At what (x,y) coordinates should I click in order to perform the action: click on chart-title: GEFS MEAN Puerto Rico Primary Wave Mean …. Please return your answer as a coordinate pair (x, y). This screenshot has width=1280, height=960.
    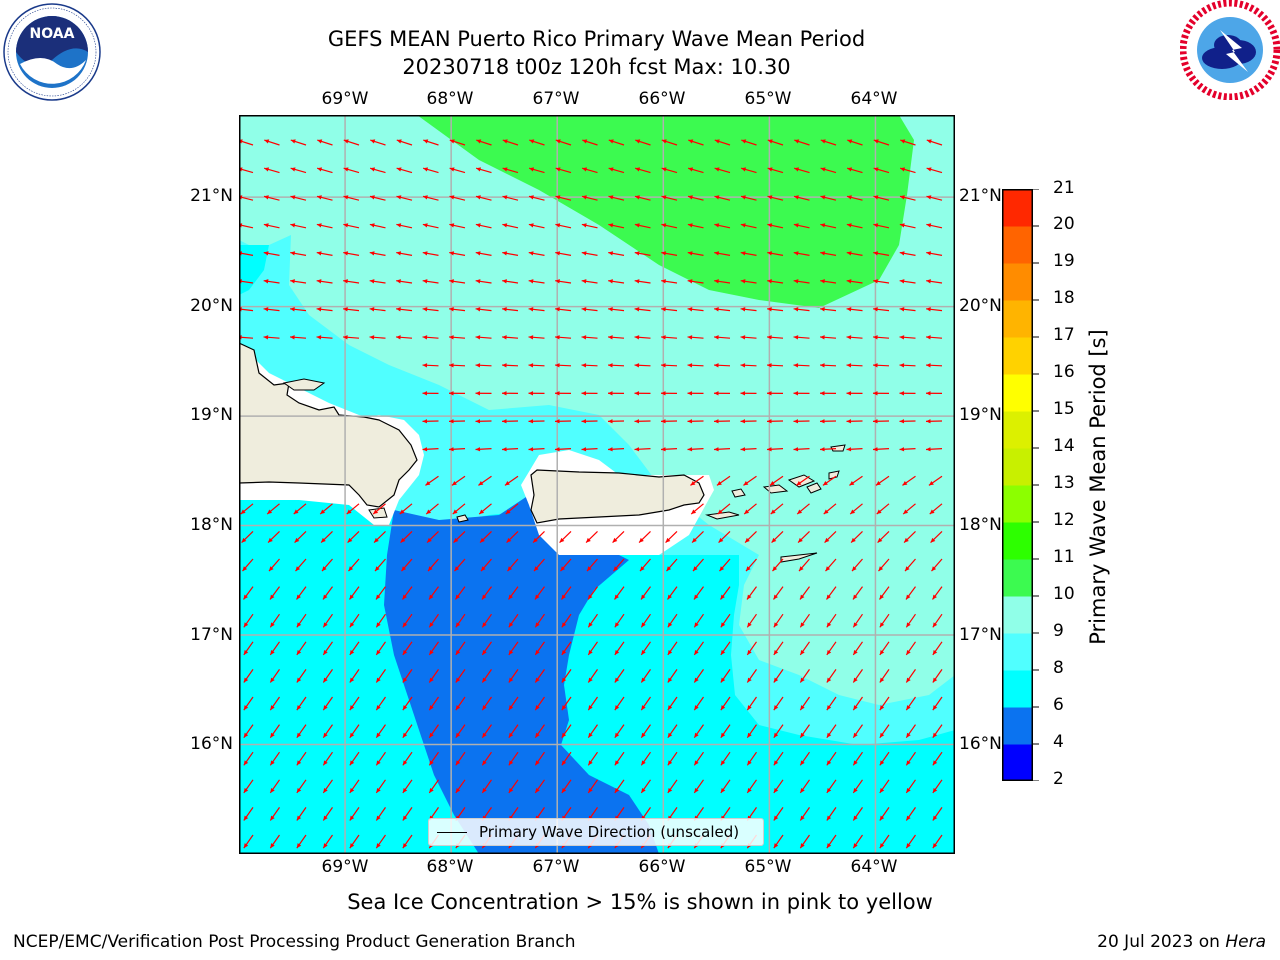
    Looking at the image, I should click on (596, 39).